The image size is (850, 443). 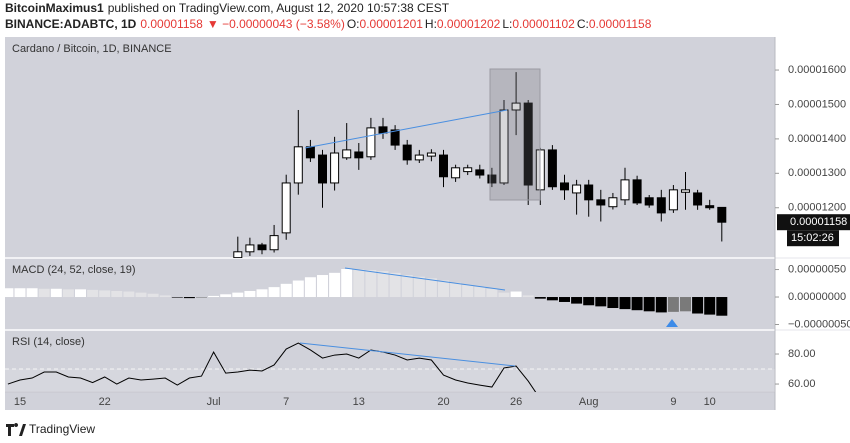 I want to click on y-tick-label: 0.00001200, so click(x=817, y=208).